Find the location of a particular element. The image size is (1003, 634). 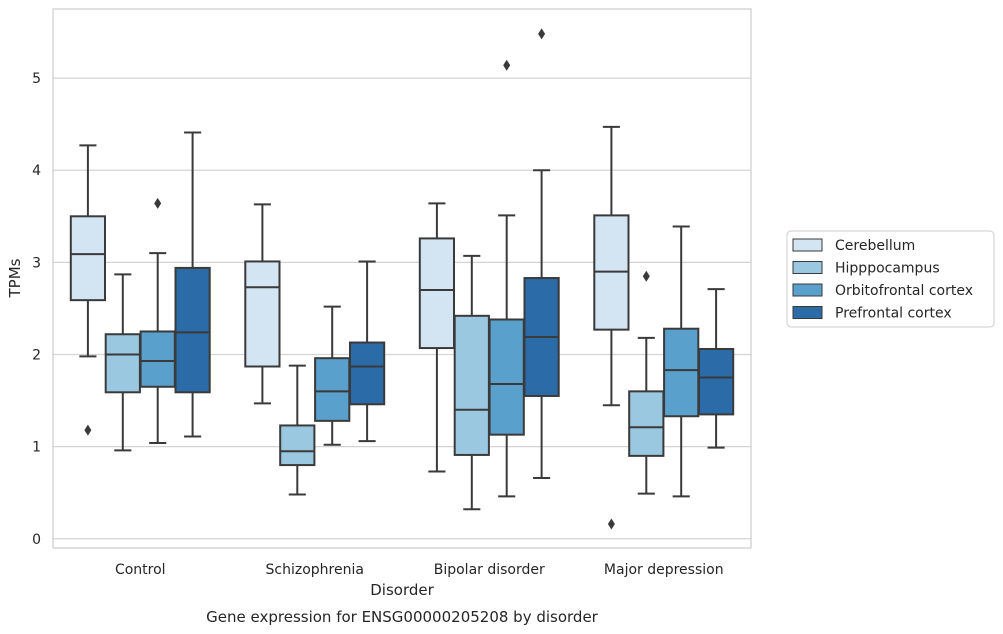

legend-label: Hipppocampus is located at coordinates (887, 269).